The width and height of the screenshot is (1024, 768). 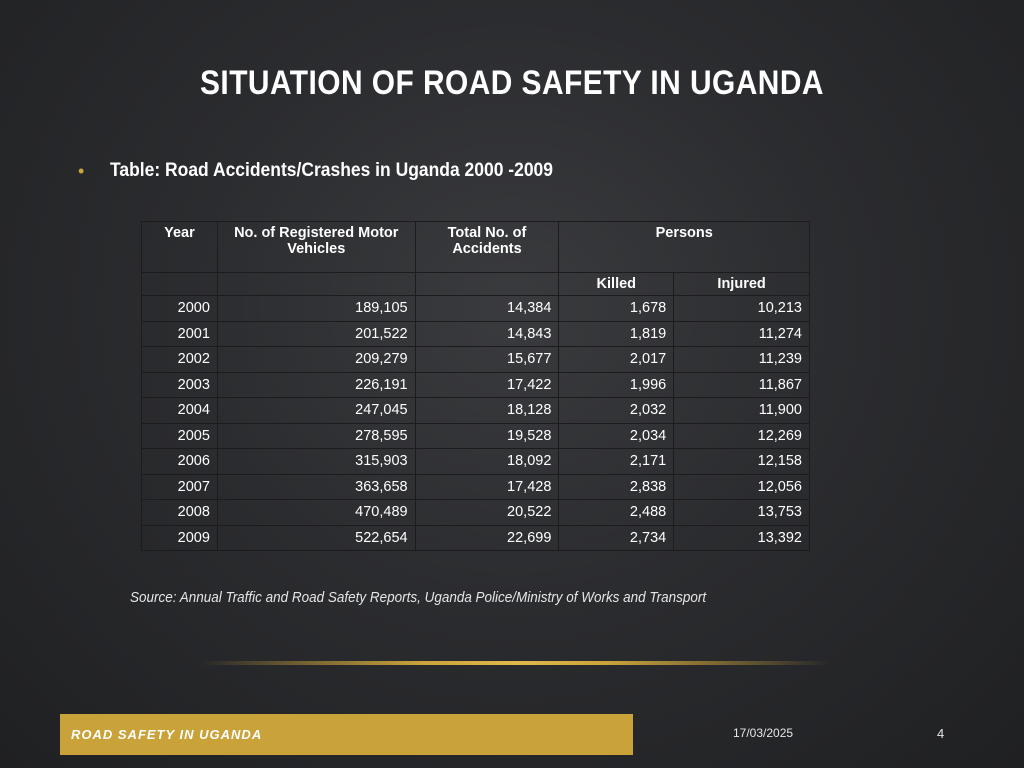 I want to click on header-injured: Injured, so click(x=741, y=284).